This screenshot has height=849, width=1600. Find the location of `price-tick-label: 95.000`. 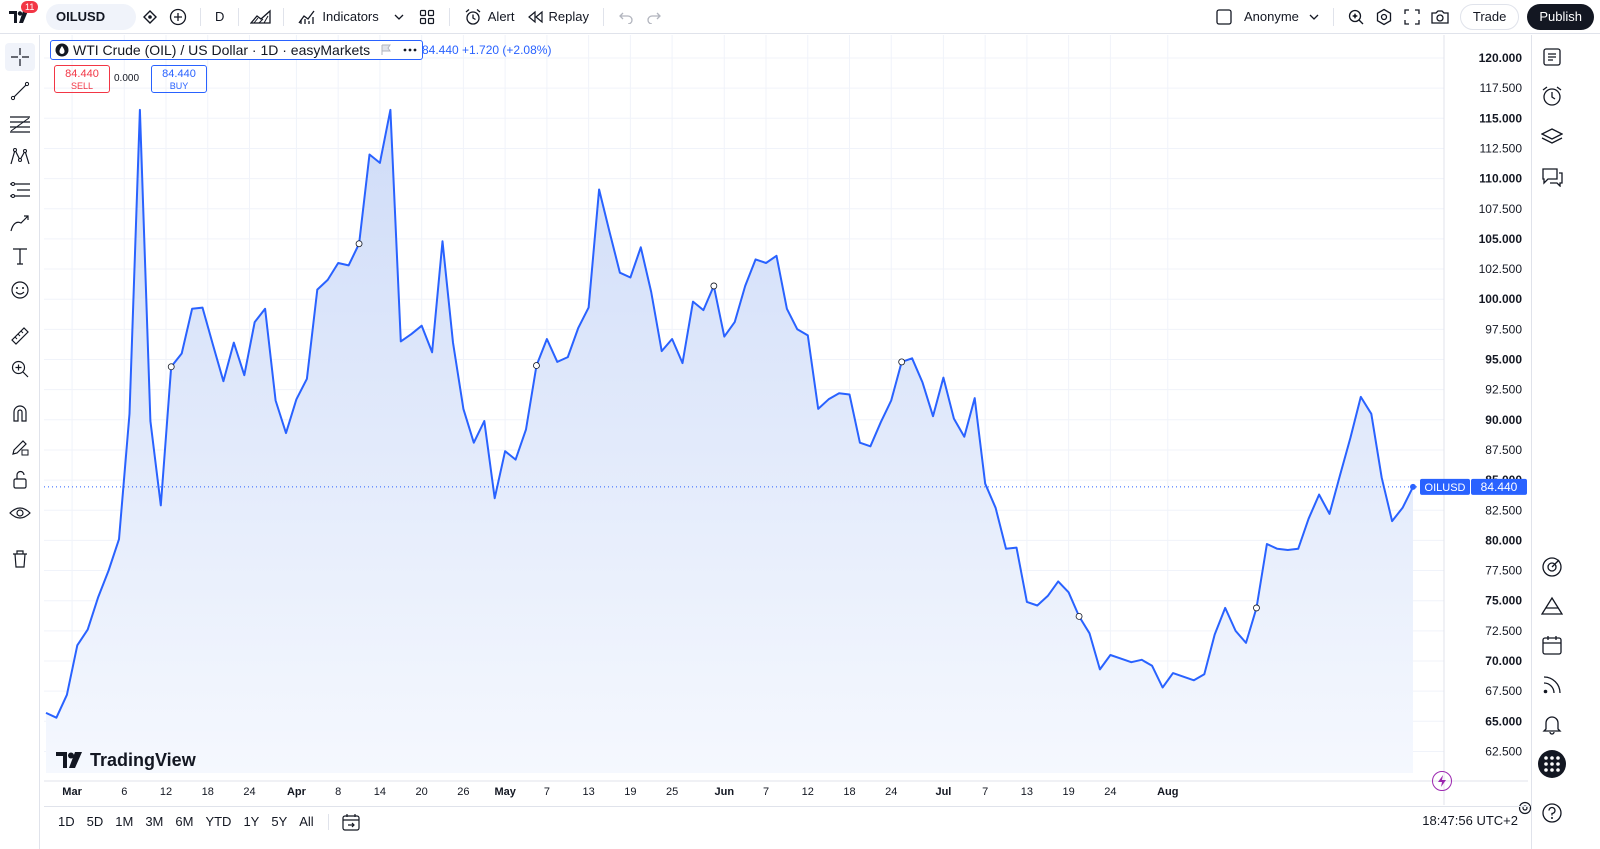

price-tick-label: 95.000 is located at coordinates (1503, 360).